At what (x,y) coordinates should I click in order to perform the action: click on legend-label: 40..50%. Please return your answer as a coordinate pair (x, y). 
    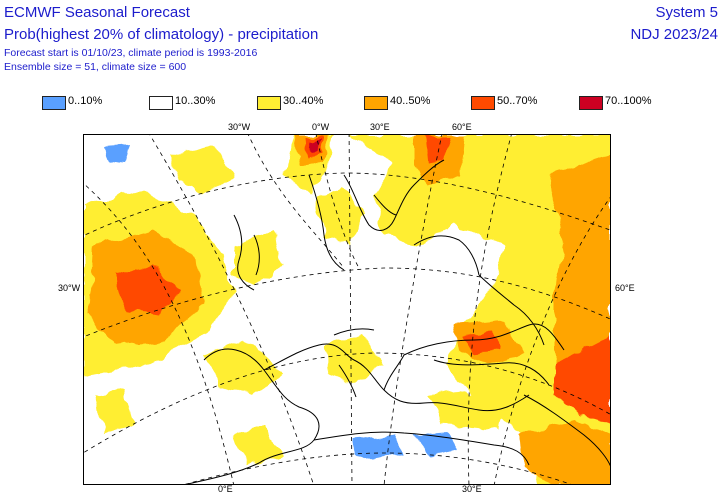
    Looking at the image, I should click on (410, 101).